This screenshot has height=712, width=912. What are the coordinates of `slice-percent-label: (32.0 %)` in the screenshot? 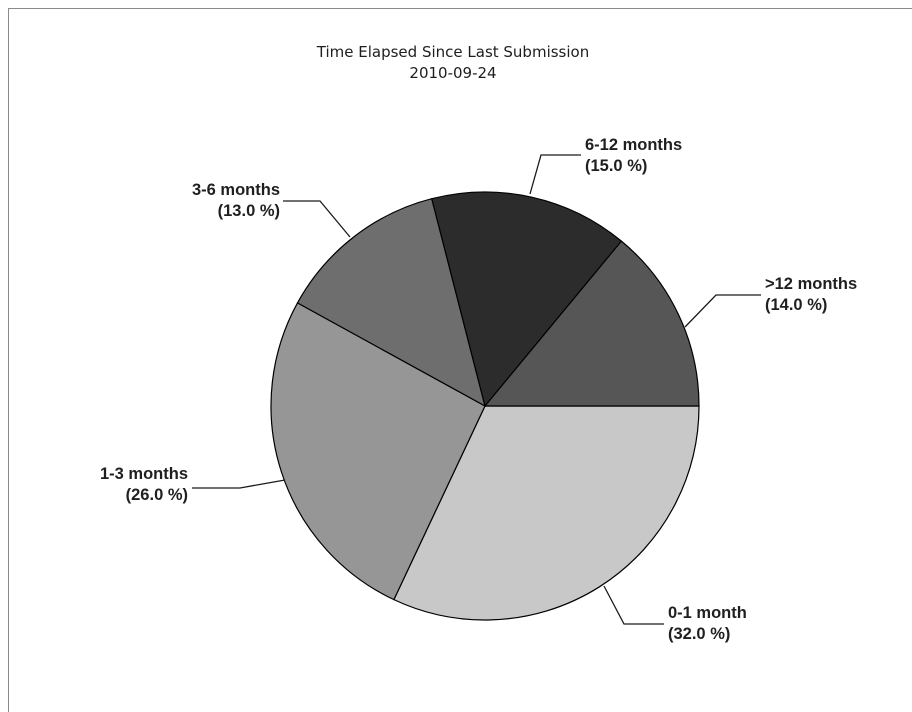 It's located at (699, 634).